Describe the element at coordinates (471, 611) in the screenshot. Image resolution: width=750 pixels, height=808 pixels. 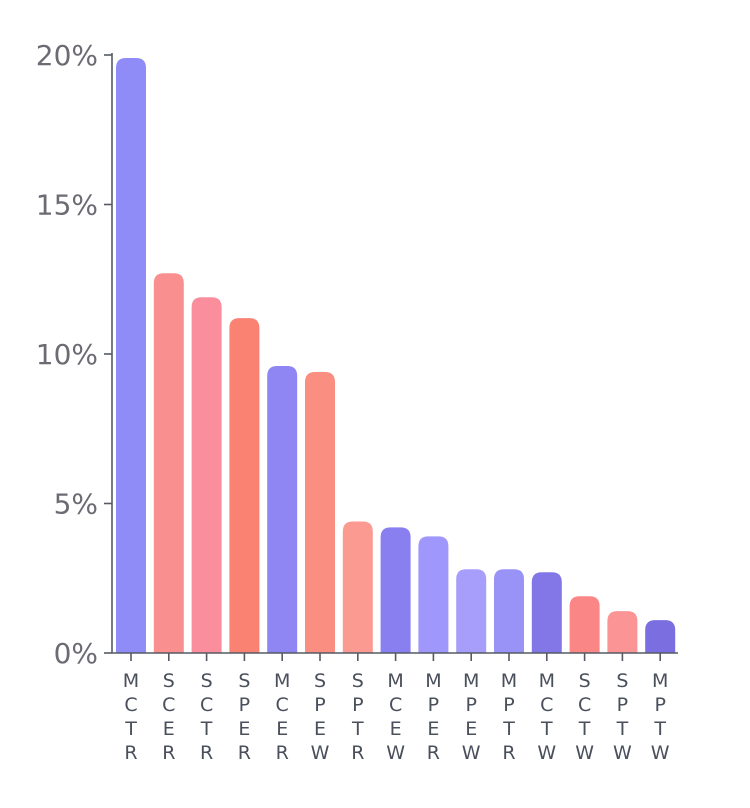
I see `bar-mpew` at that location.